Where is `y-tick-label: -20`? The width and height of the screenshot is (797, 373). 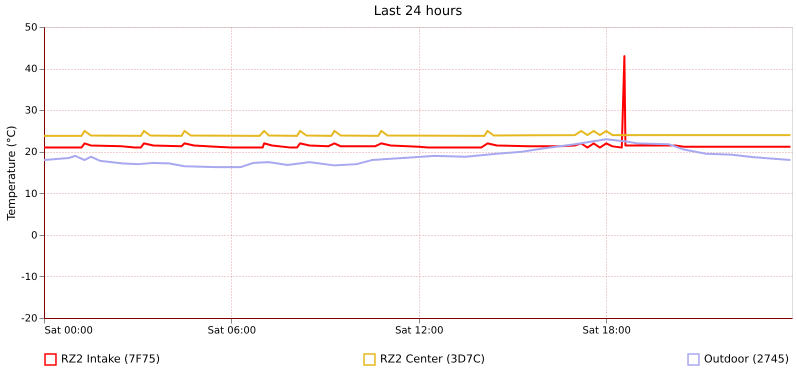 y-tick-label: -20 is located at coordinates (29, 319).